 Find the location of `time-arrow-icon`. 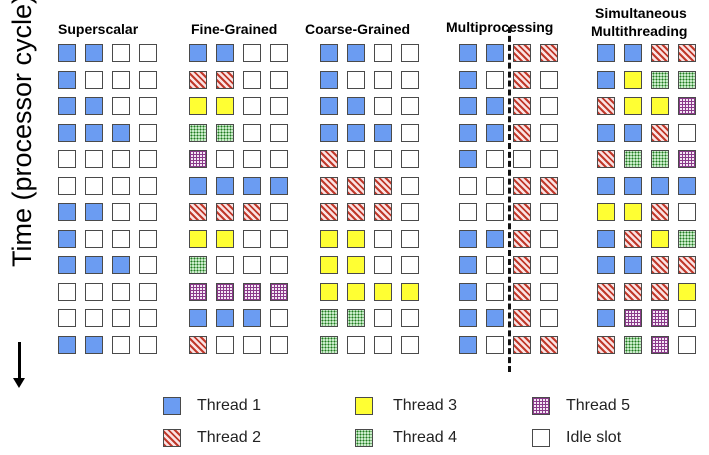

time-arrow-icon is located at coordinates (19, 365).